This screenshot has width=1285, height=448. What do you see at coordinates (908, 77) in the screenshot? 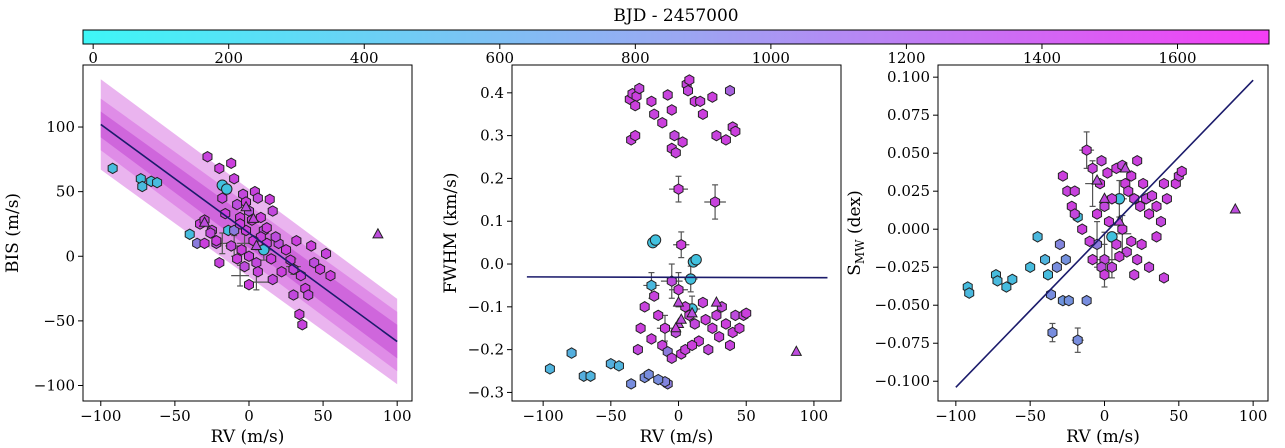
I see `y-tick-label: 0.100` at bounding box center [908, 77].